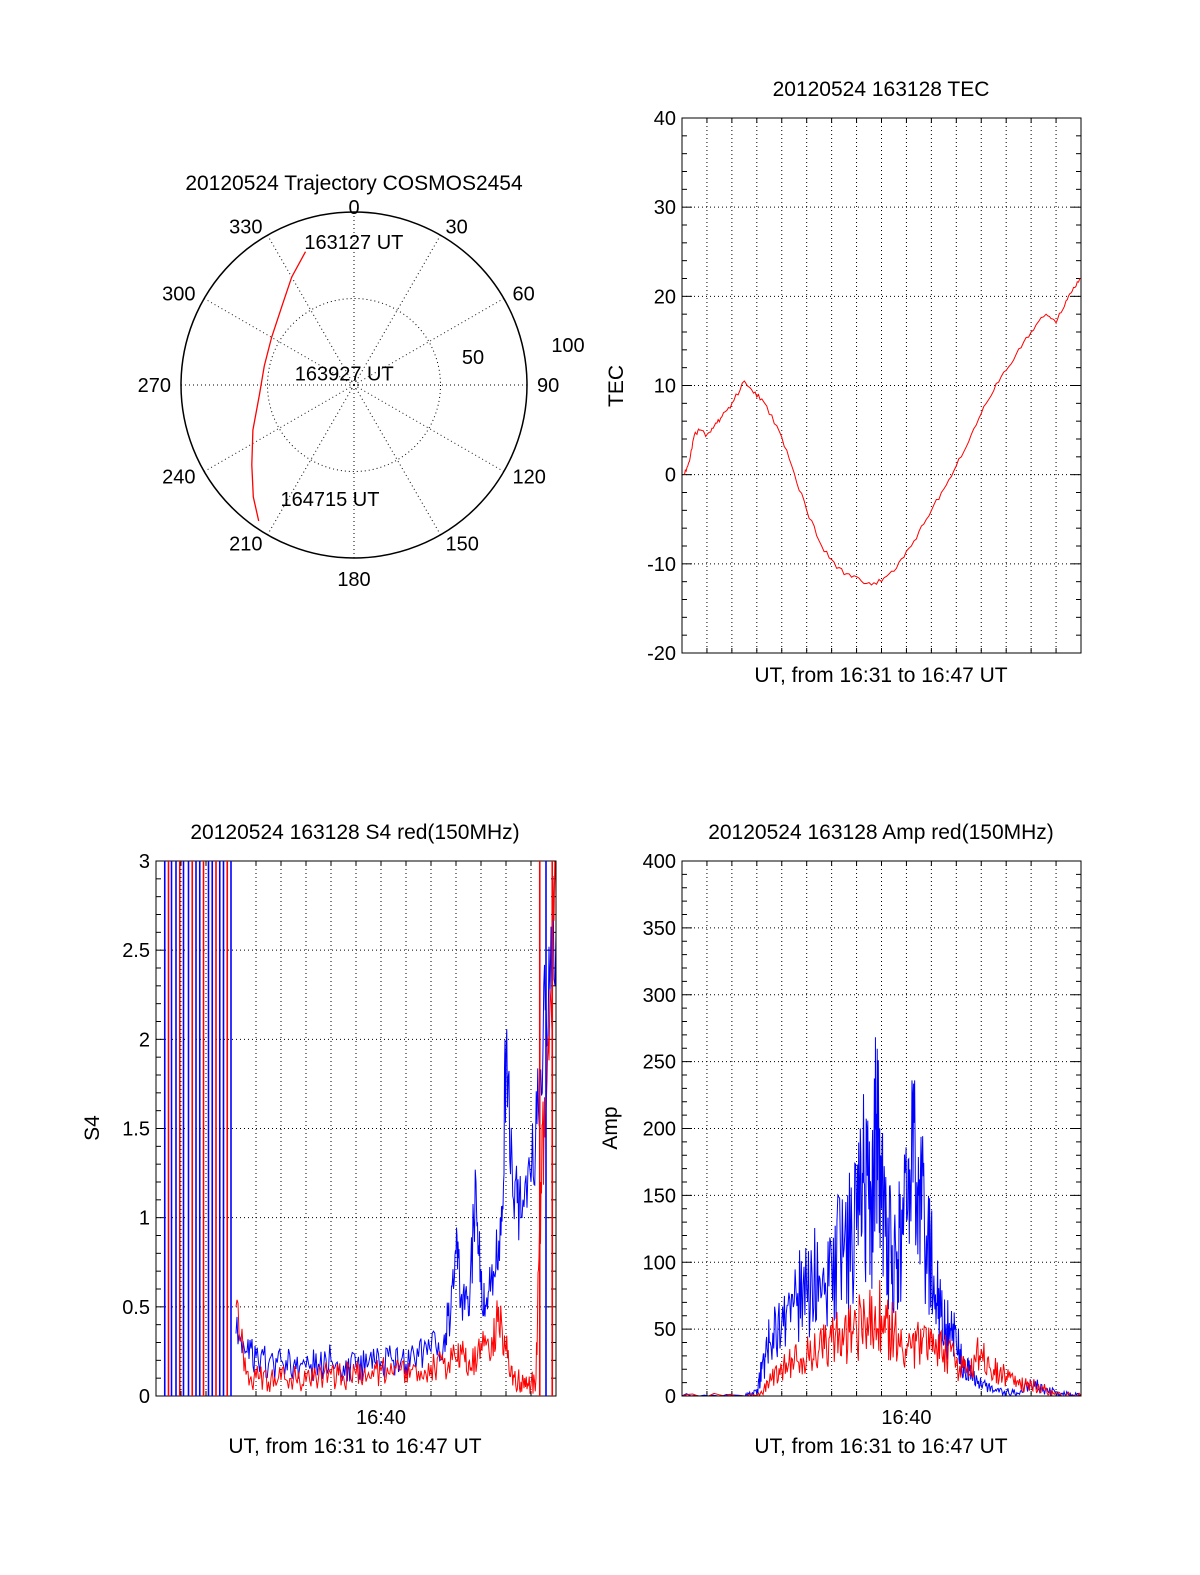  I want to click on trajectory-line, so click(279, 386).